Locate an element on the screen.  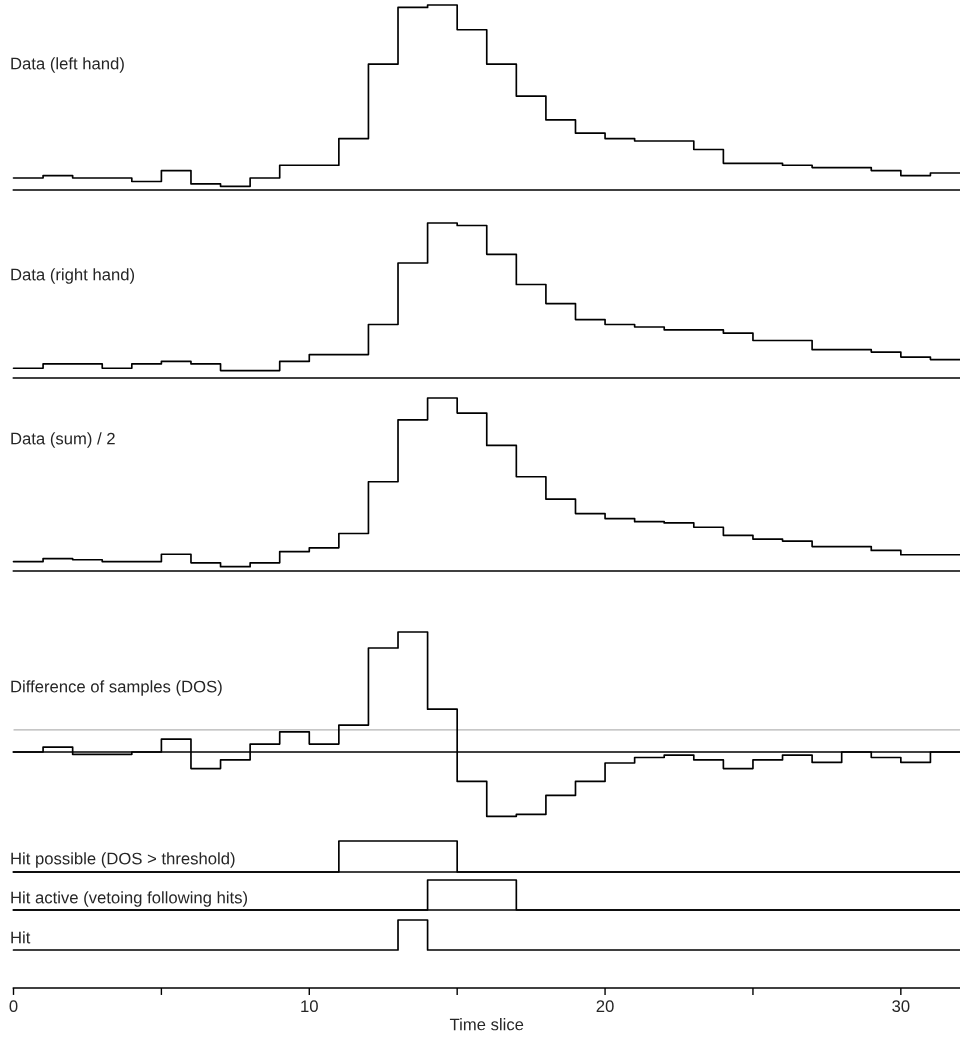
text: Hit possible (DOS > threshold) is located at coordinates (123, 860).